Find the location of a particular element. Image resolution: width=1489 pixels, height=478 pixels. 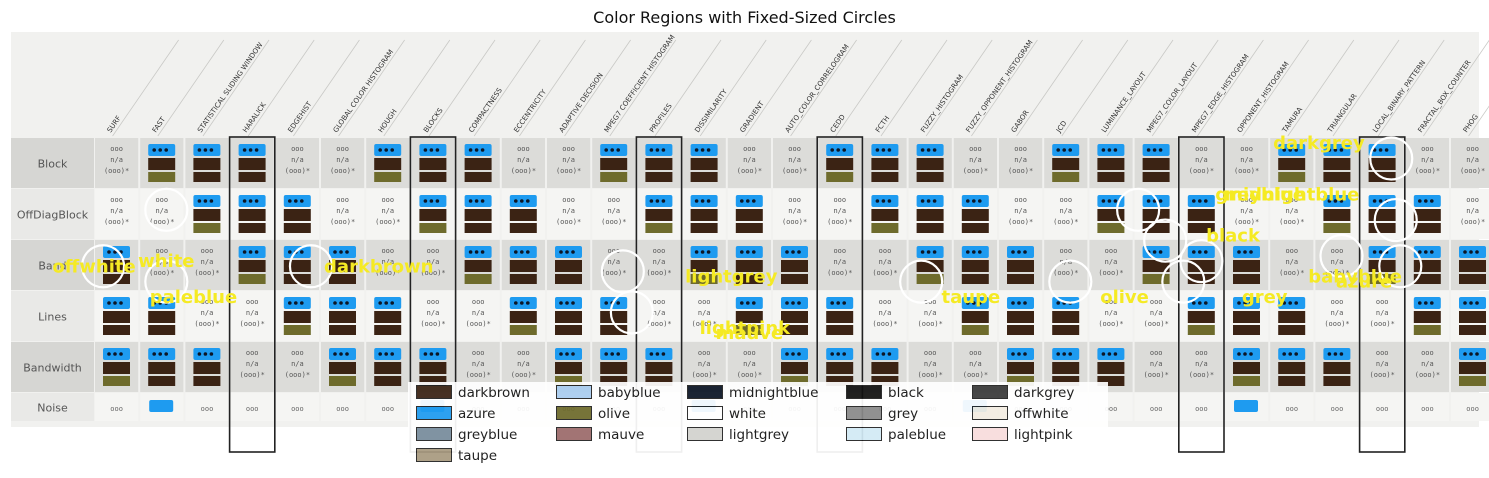

column-highlight-box is located at coordinates (252, 294).